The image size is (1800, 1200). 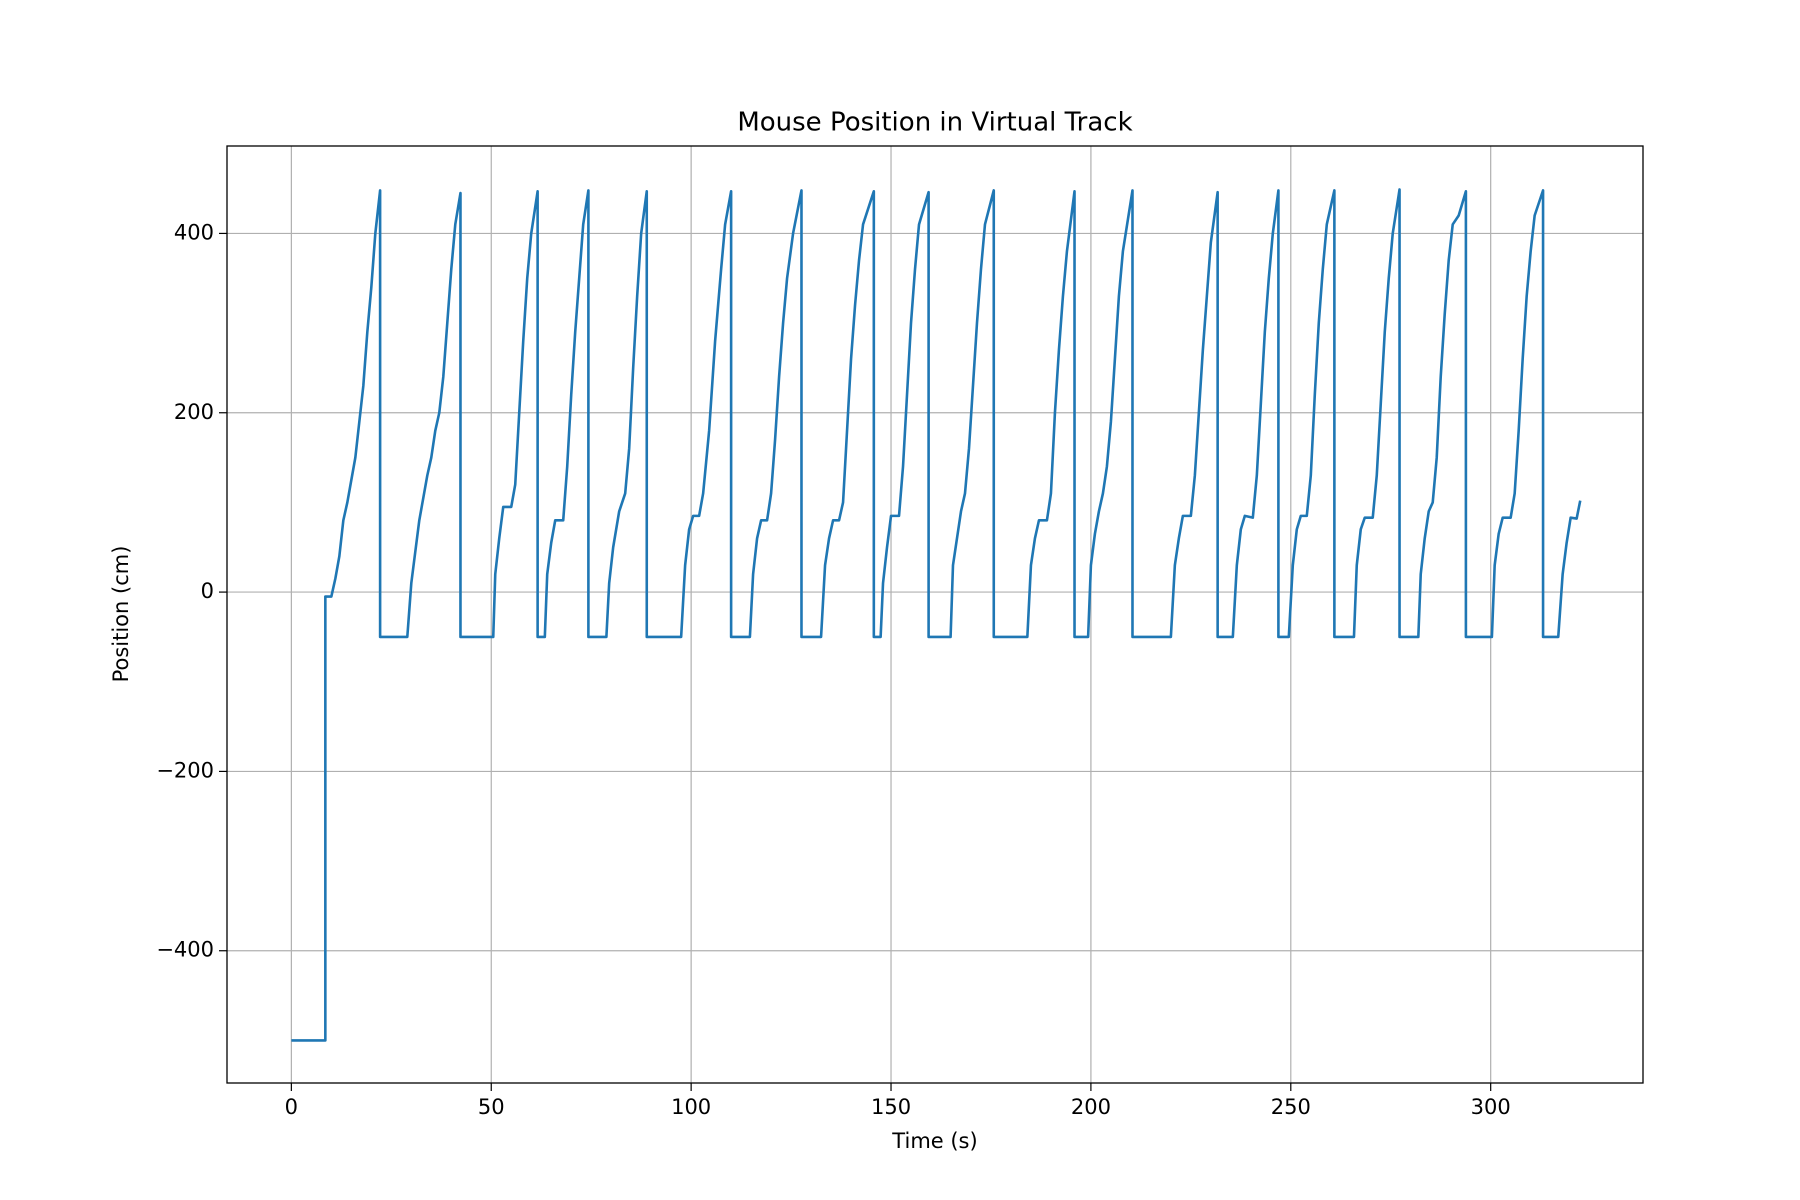 What do you see at coordinates (194, 232) in the screenshot?
I see `y-tick-label: 400` at bounding box center [194, 232].